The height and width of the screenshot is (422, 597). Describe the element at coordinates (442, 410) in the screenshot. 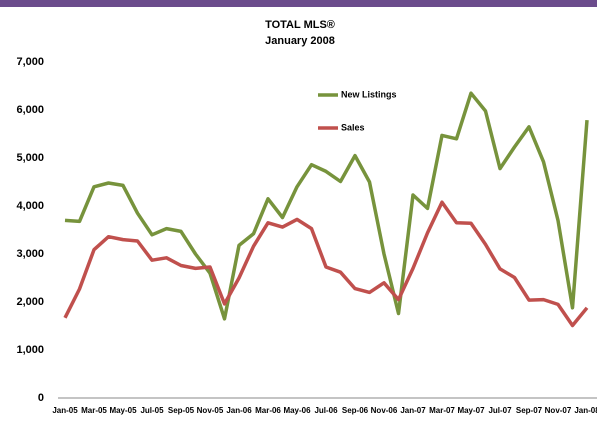

I see `x-tick-label: Mar-07` at that location.